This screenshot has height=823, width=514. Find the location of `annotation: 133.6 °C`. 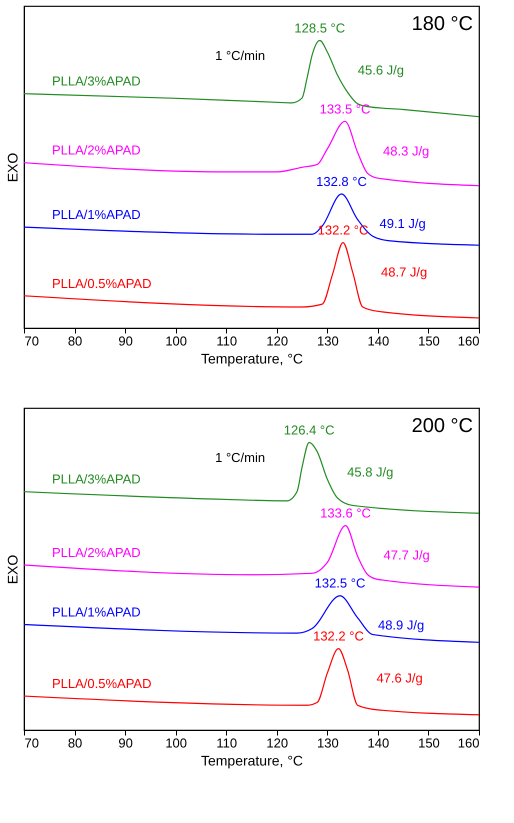

annotation: 133.6 °C is located at coordinates (345, 513).